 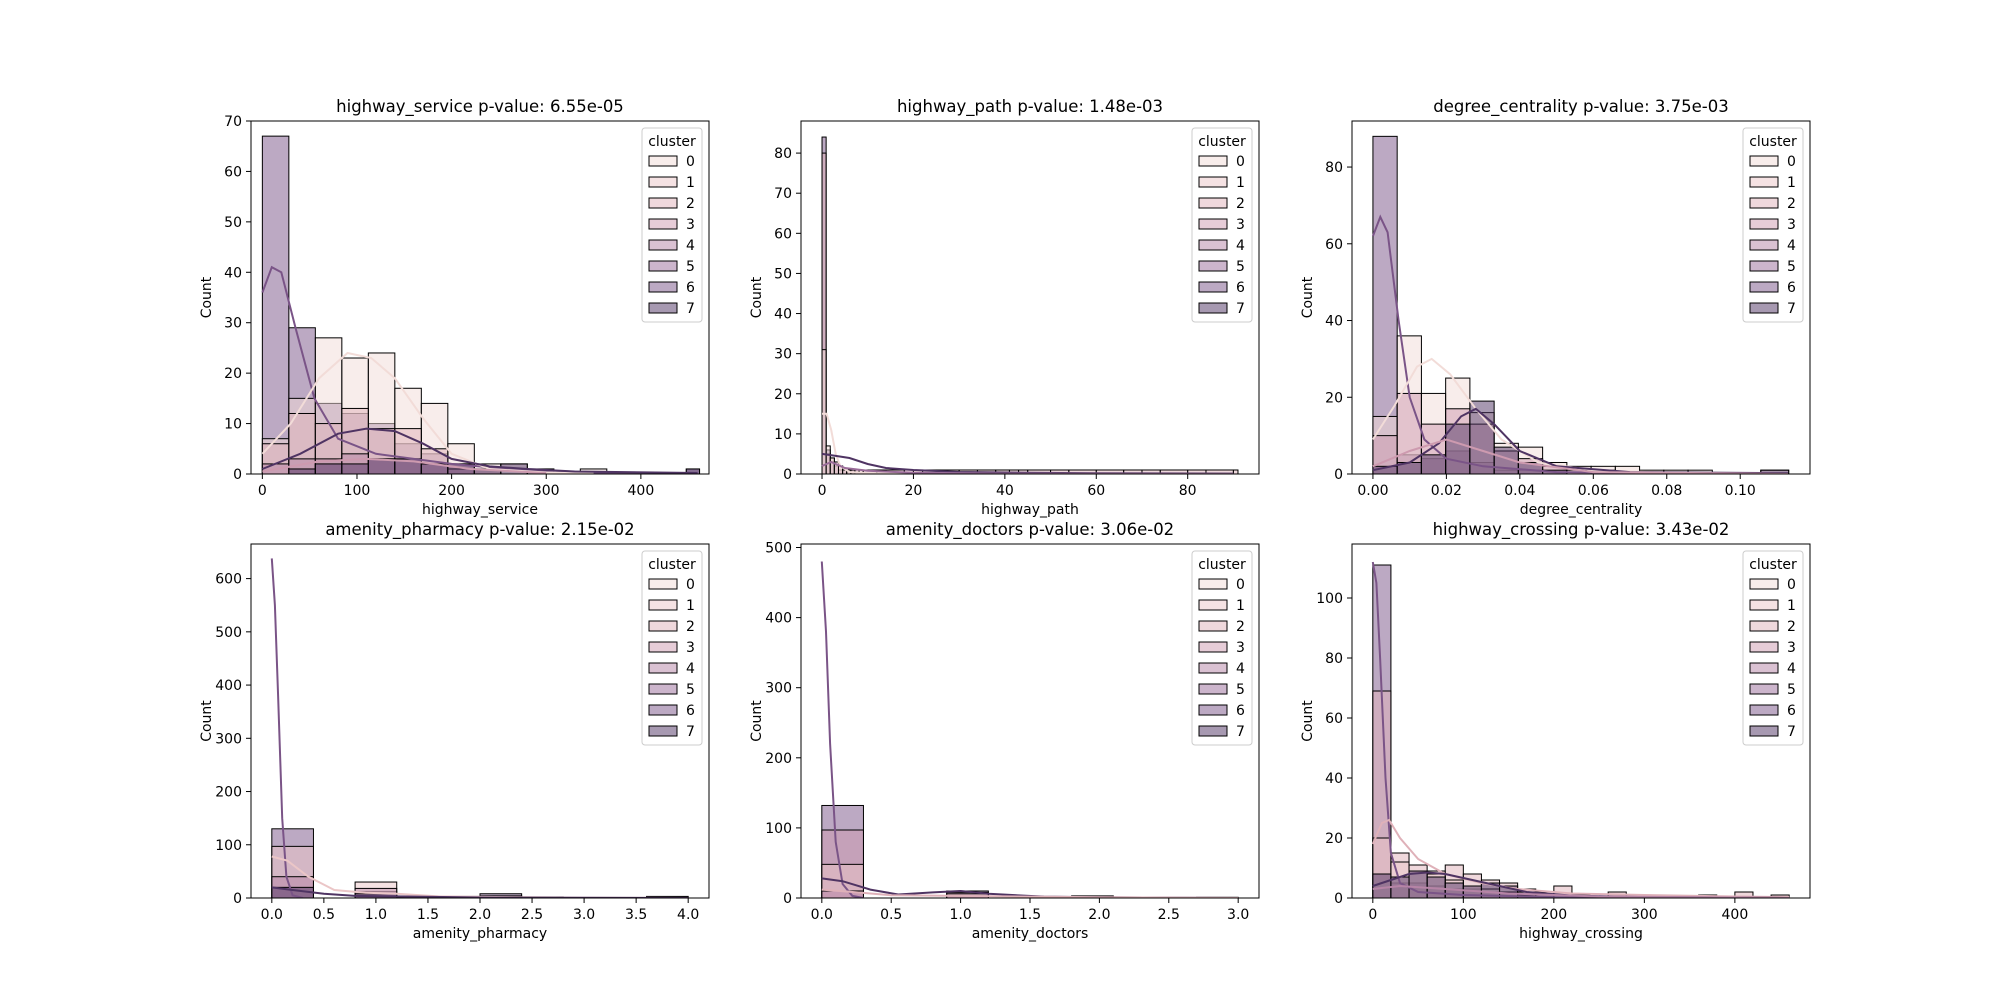 I want to click on x-tick-label: 40, so click(x=1005, y=491).